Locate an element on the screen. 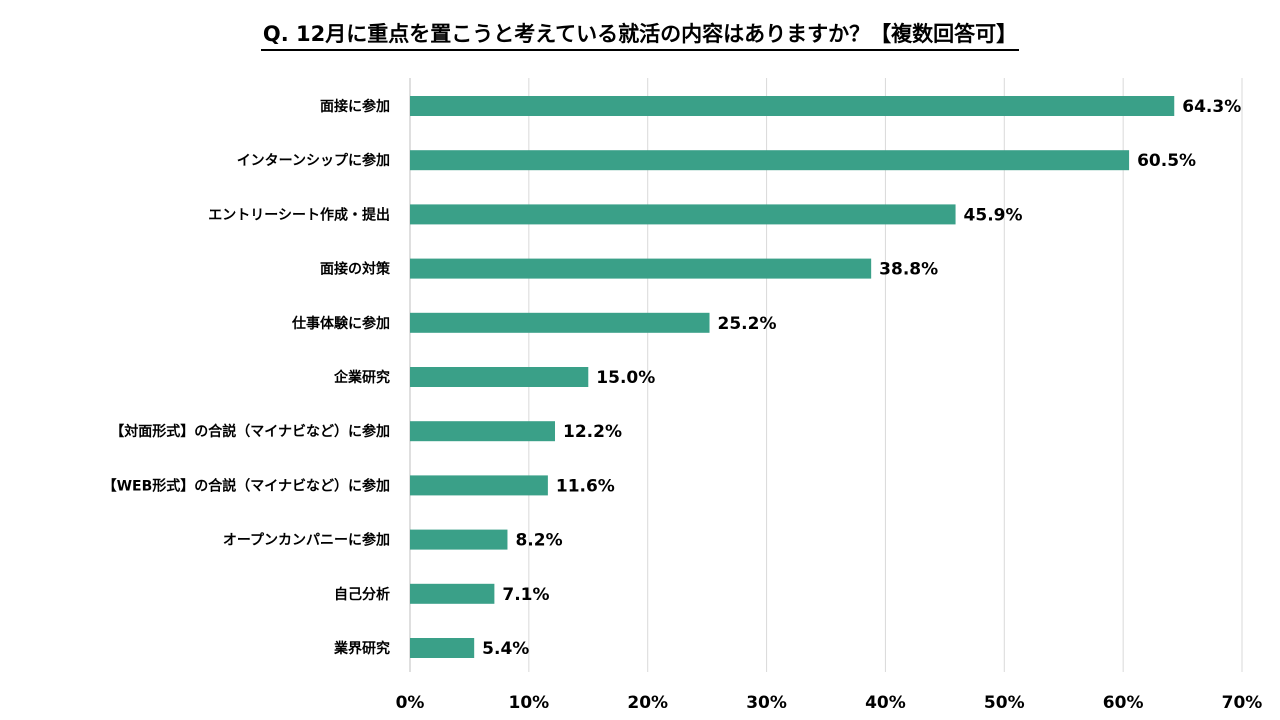 The image size is (1280, 720). x-tick-label: 60% is located at coordinates (1123, 703).